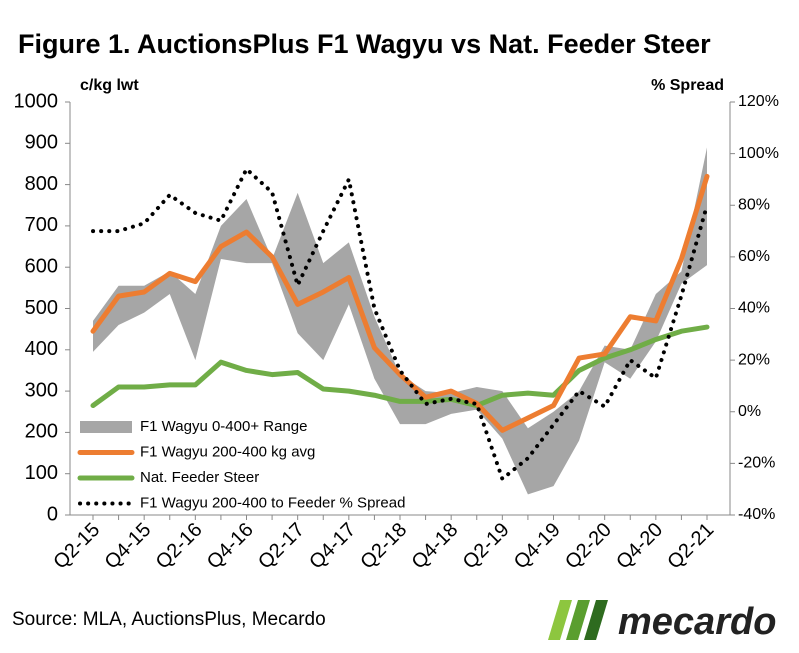 Image resolution: width=799 pixels, height=653 pixels. What do you see at coordinates (36, 101) in the screenshot?
I see `y-tick-label: 1000` at bounding box center [36, 101].